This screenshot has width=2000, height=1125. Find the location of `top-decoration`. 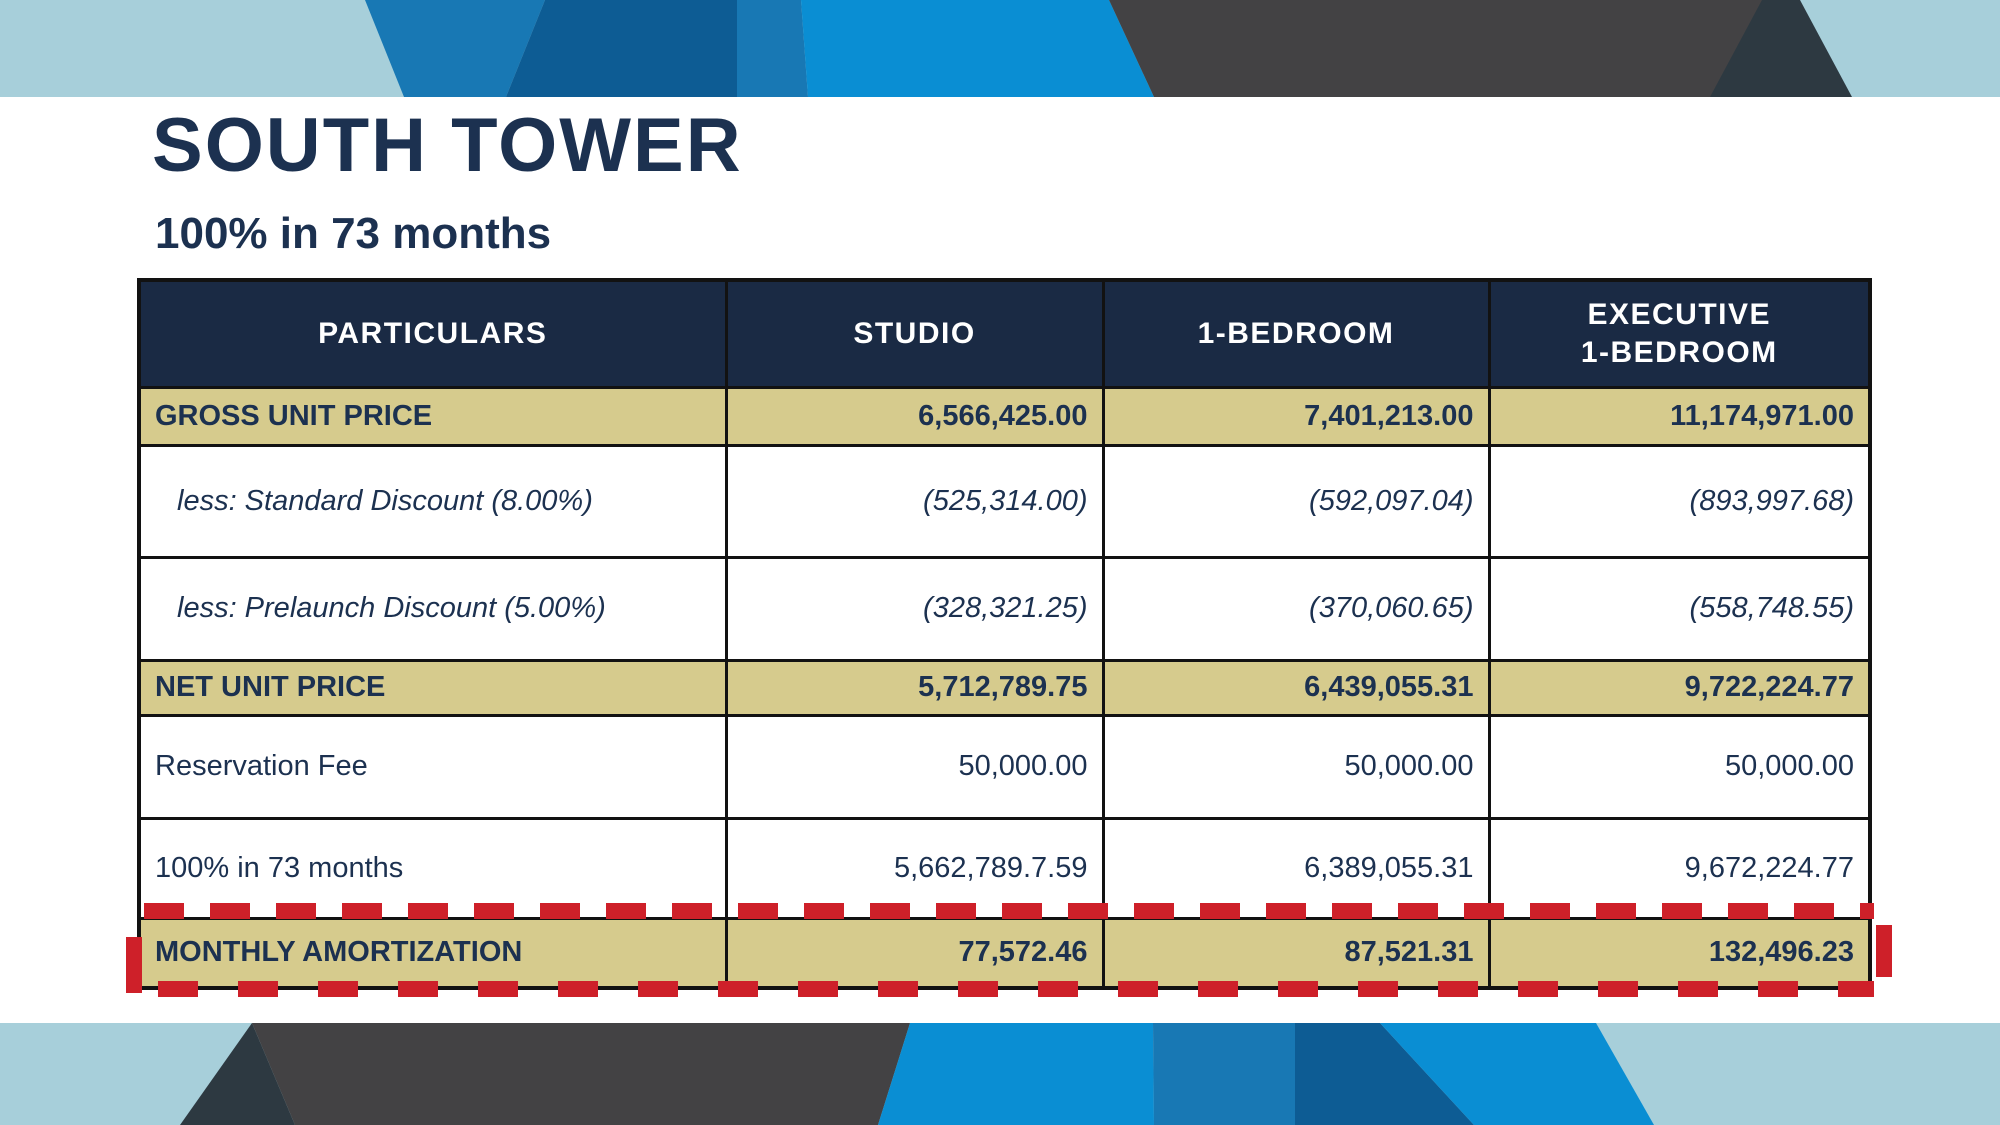

top-decoration is located at coordinates (1000, 48).